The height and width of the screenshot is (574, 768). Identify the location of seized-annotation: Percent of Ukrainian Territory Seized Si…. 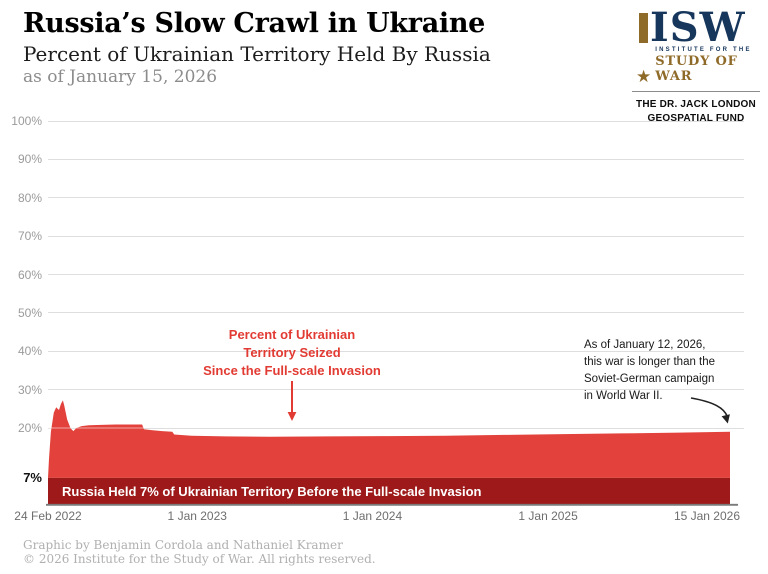
(292, 352).